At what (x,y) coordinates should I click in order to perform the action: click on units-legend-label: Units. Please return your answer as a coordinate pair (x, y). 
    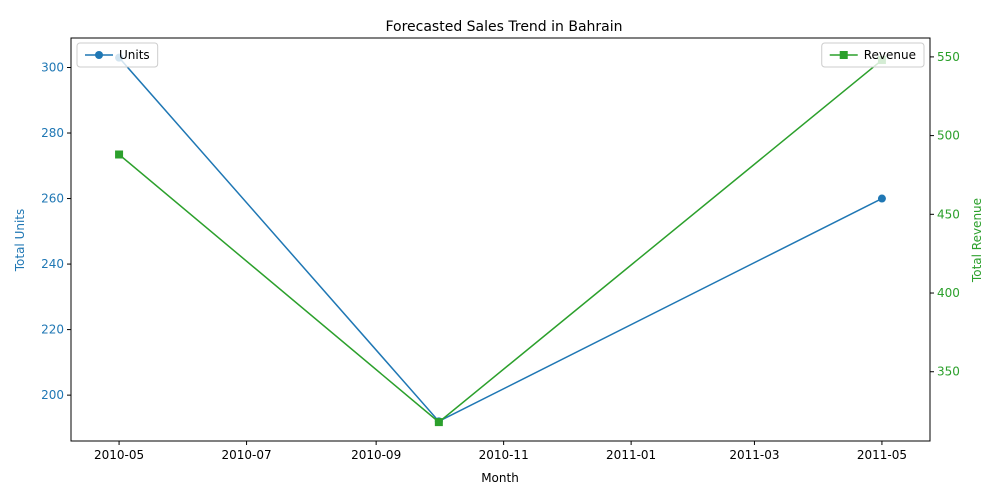
    Looking at the image, I should click on (134, 55).